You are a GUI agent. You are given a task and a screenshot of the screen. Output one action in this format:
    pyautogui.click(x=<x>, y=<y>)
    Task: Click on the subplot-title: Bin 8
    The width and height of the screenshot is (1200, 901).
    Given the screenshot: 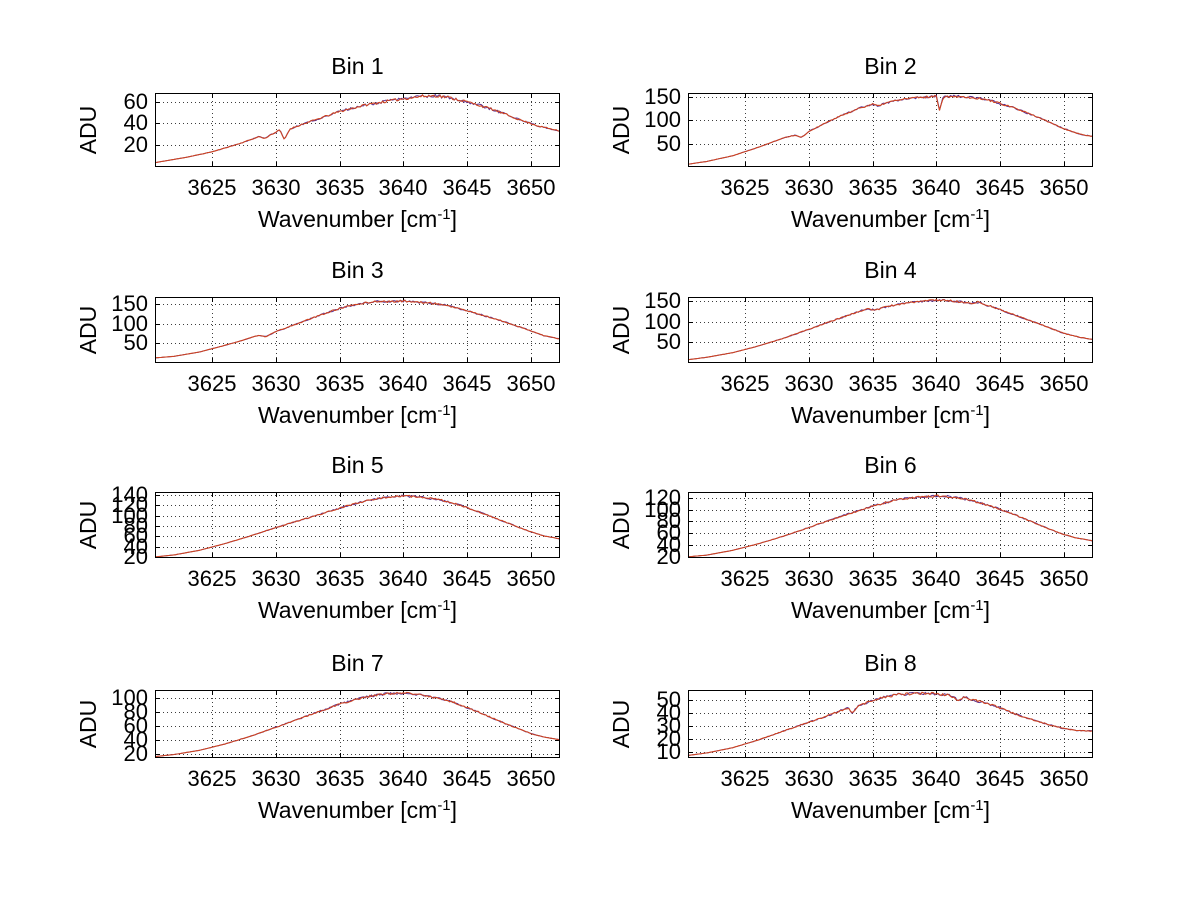 What is the action you would take?
    pyautogui.click(x=890, y=663)
    